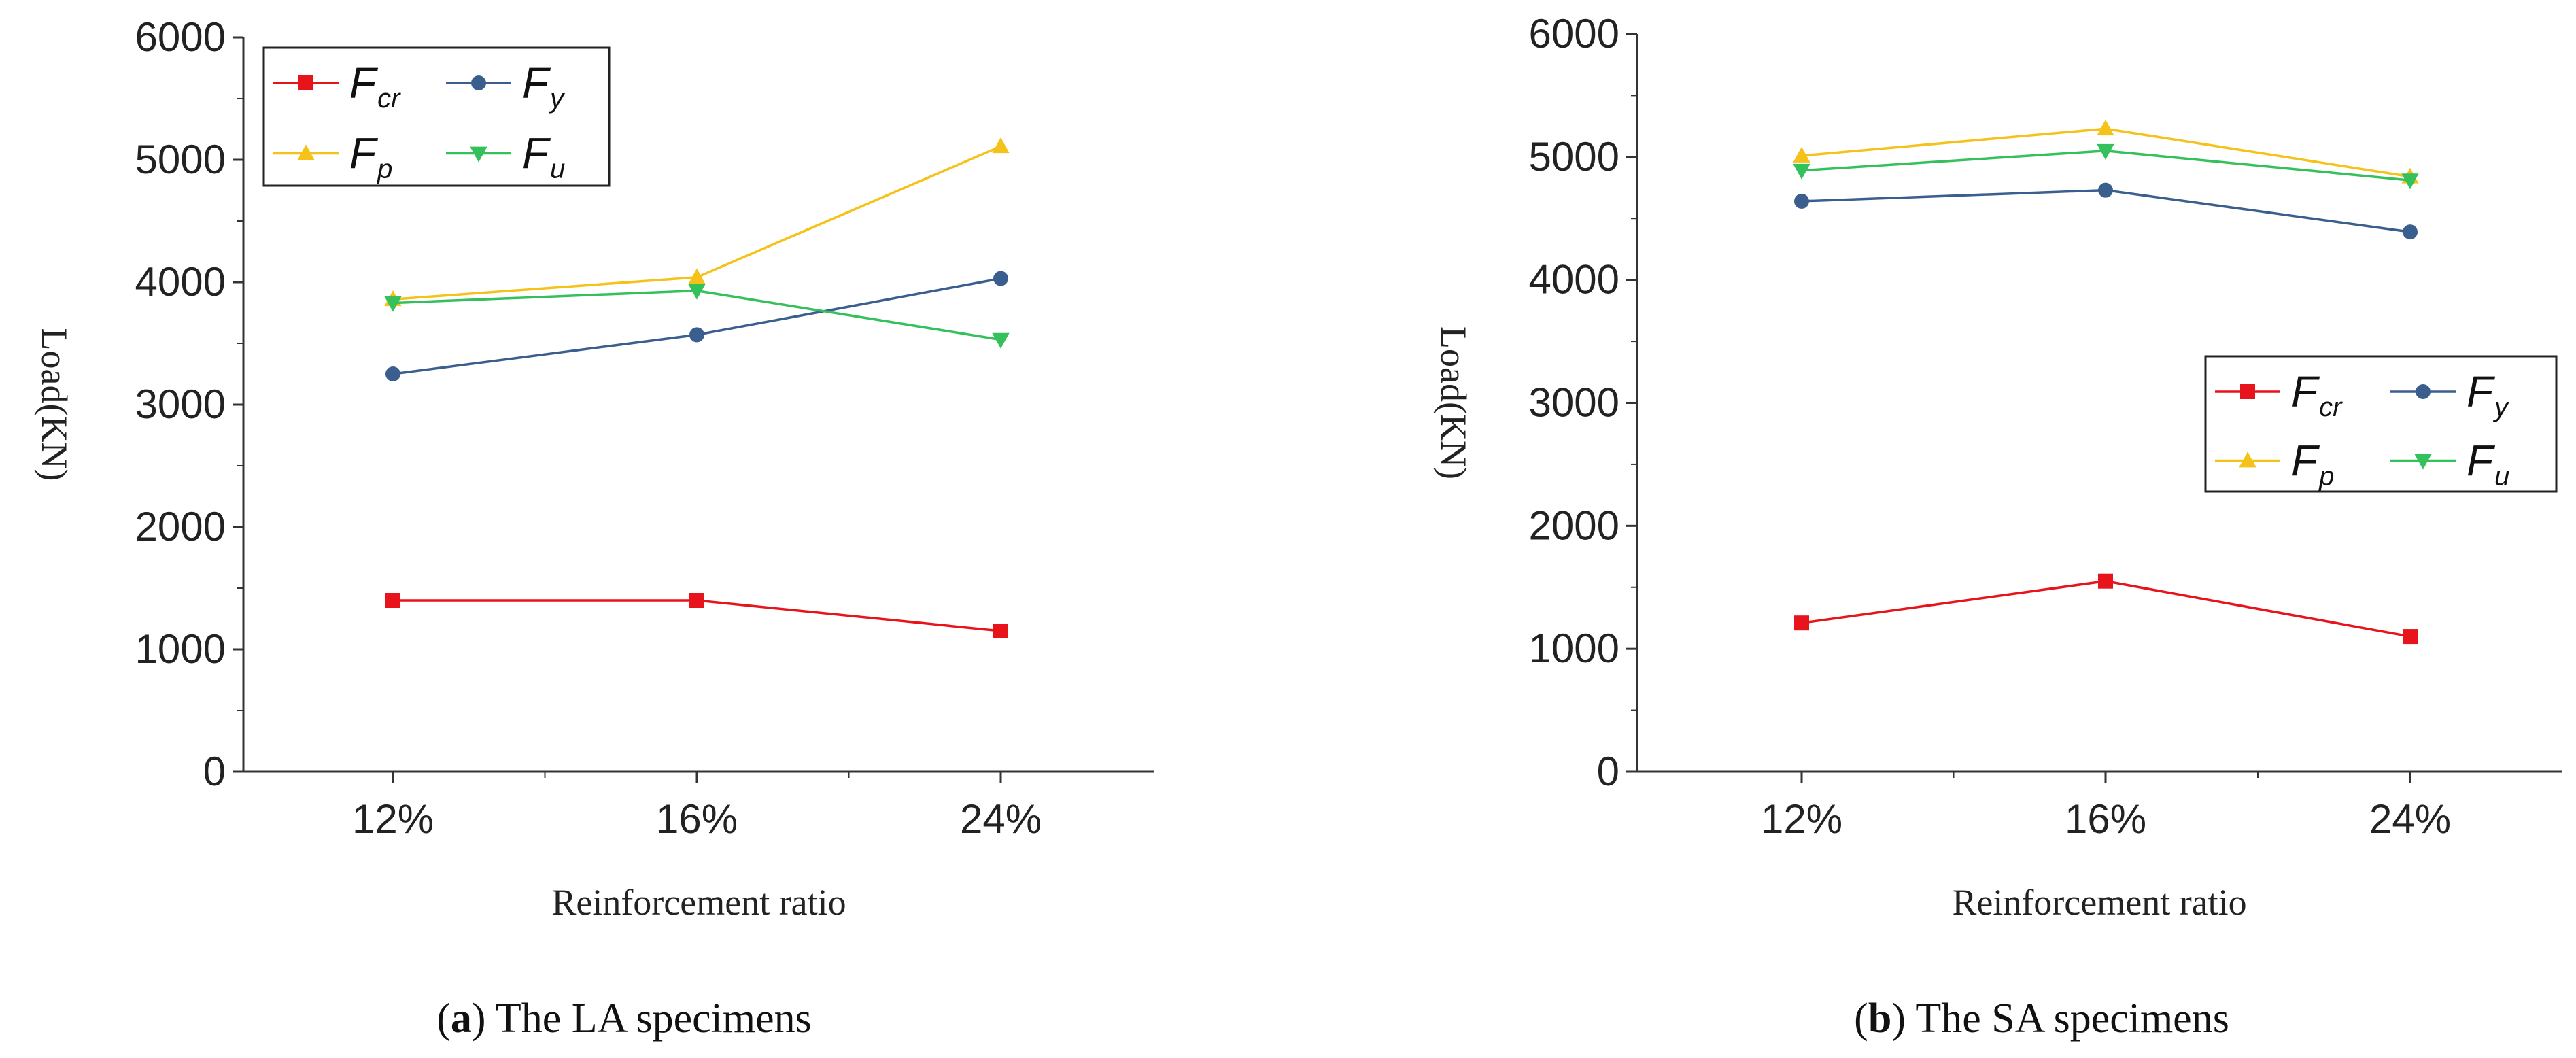 Image resolution: width=2576 pixels, height=1058 pixels. Describe the element at coordinates (2106, 608) in the screenshot. I see `series-line-fcr` at that location.